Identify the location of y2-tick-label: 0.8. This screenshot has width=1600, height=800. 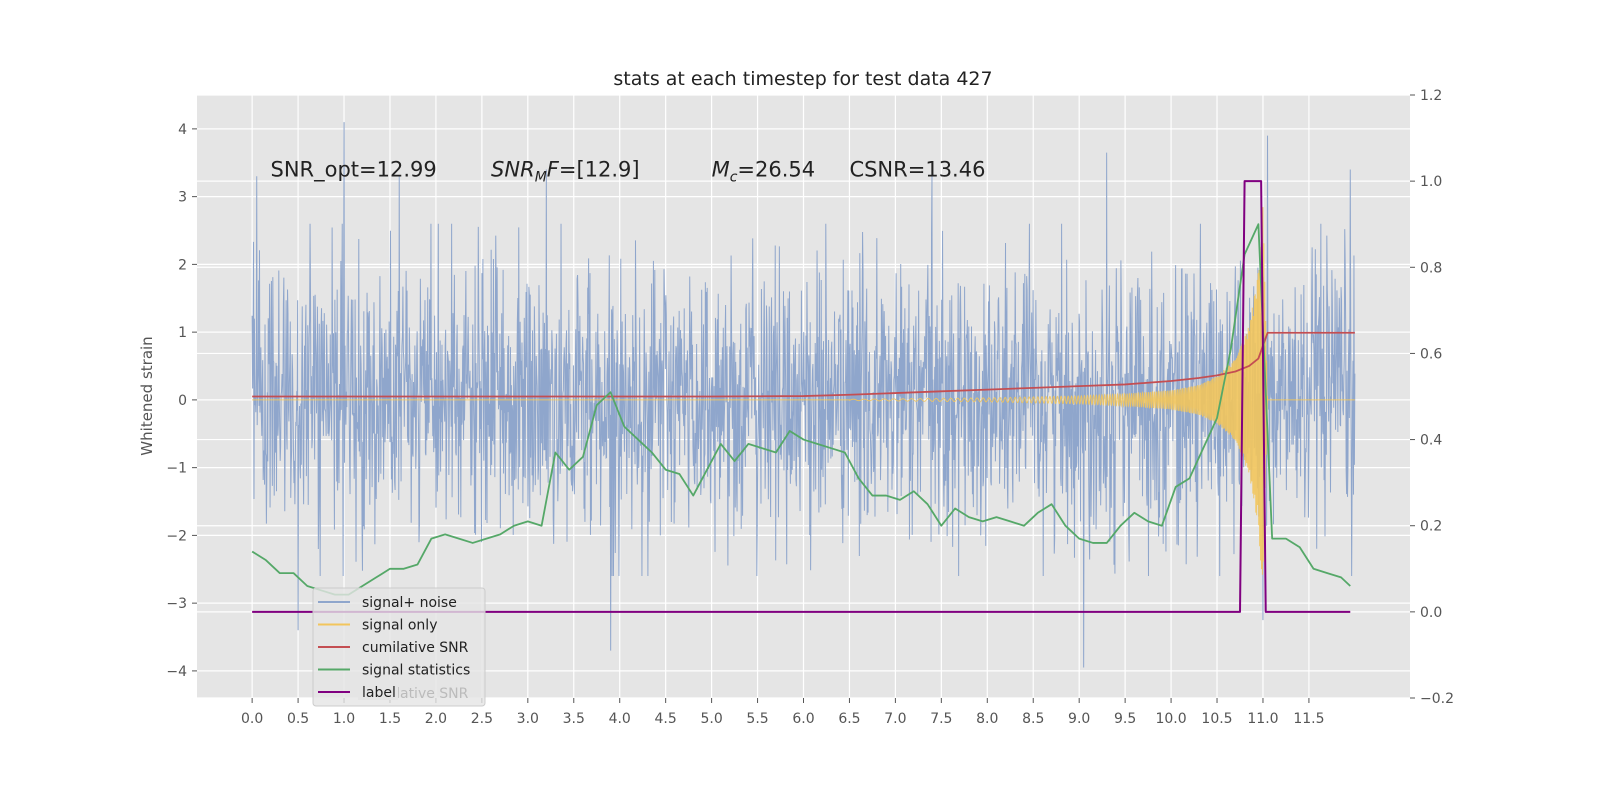
(1431, 268).